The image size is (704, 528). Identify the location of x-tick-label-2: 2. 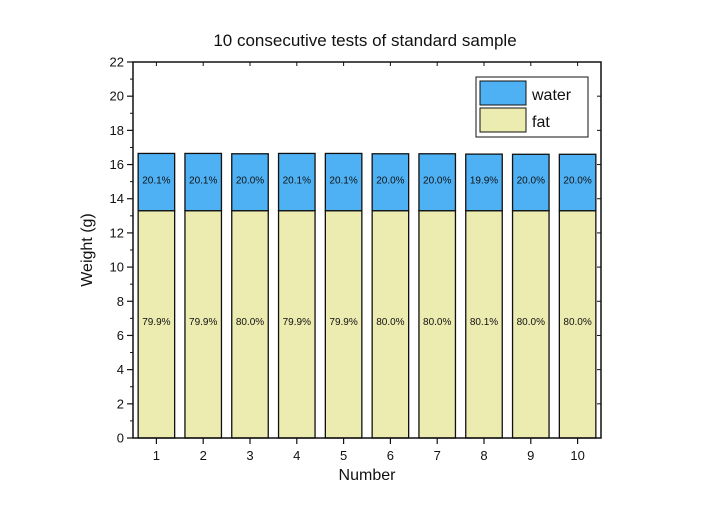
(203, 455).